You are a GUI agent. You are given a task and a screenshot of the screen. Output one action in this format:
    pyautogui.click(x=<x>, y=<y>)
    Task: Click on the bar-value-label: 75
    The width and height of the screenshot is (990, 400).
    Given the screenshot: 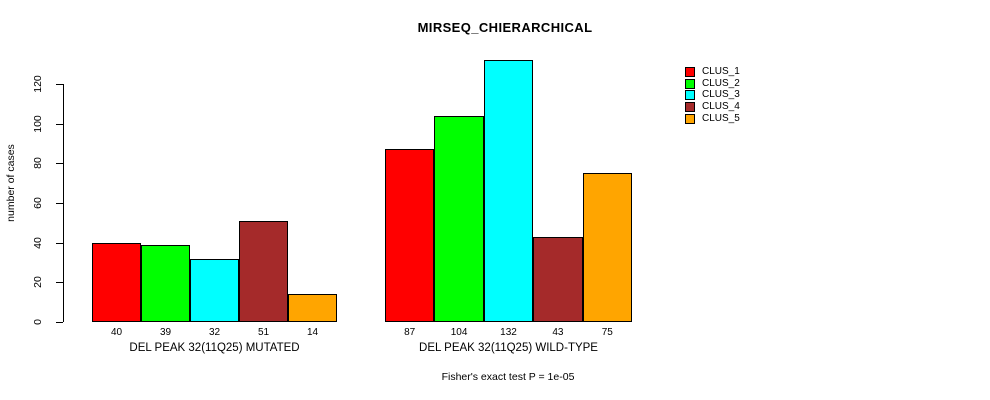 What is the action you would take?
    pyautogui.click(x=607, y=332)
    